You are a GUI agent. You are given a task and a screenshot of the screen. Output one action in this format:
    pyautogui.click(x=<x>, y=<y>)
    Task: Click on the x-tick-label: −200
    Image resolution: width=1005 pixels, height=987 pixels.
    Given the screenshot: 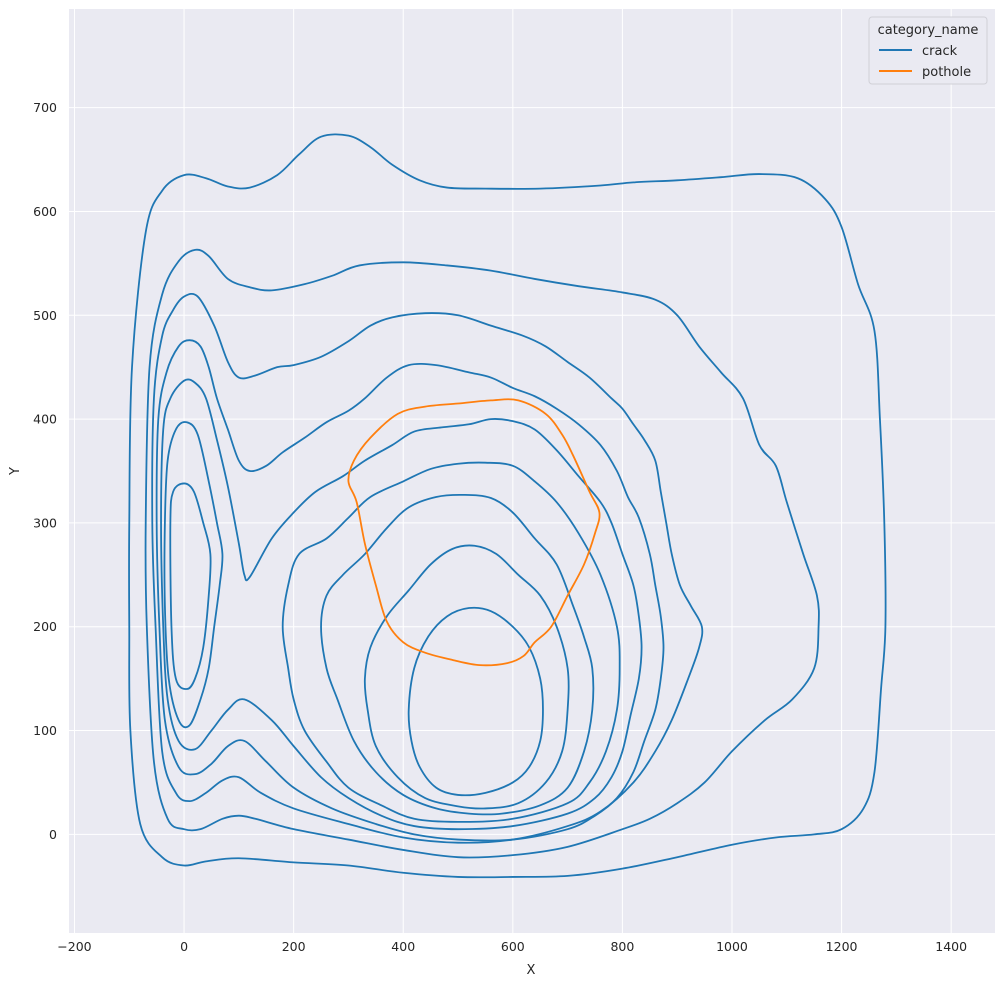 What is the action you would take?
    pyautogui.click(x=74, y=946)
    